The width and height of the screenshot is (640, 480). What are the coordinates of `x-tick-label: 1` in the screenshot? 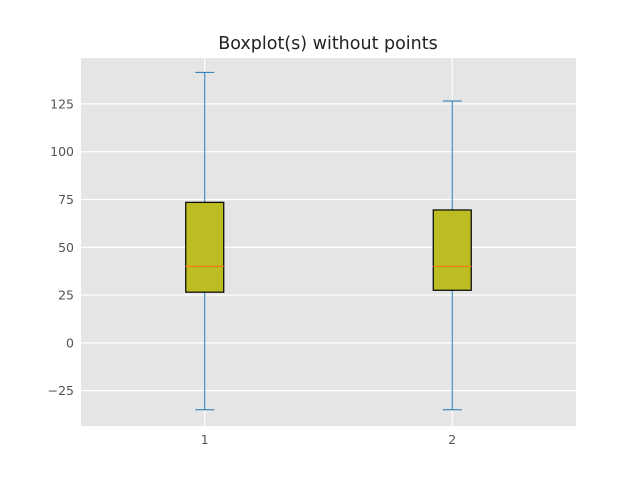 It's located at (205, 439).